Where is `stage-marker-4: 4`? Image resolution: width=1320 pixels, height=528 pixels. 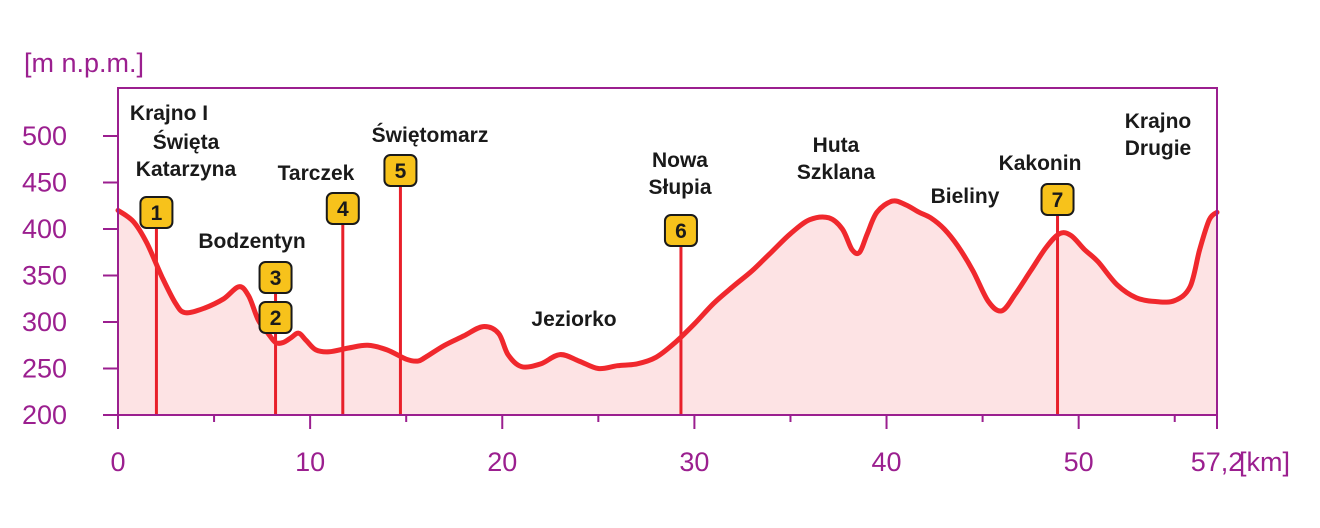 stage-marker-4: 4 is located at coordinates (342, 208).